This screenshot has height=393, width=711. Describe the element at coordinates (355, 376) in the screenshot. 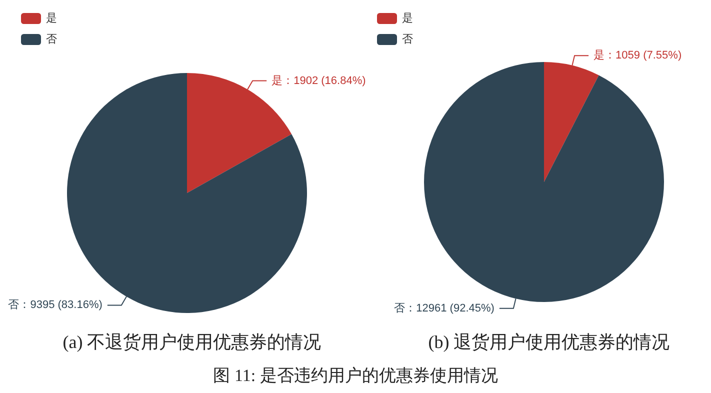

I see `caption: 图 11: 是否违约用户的优惠券使用情况` at that location.